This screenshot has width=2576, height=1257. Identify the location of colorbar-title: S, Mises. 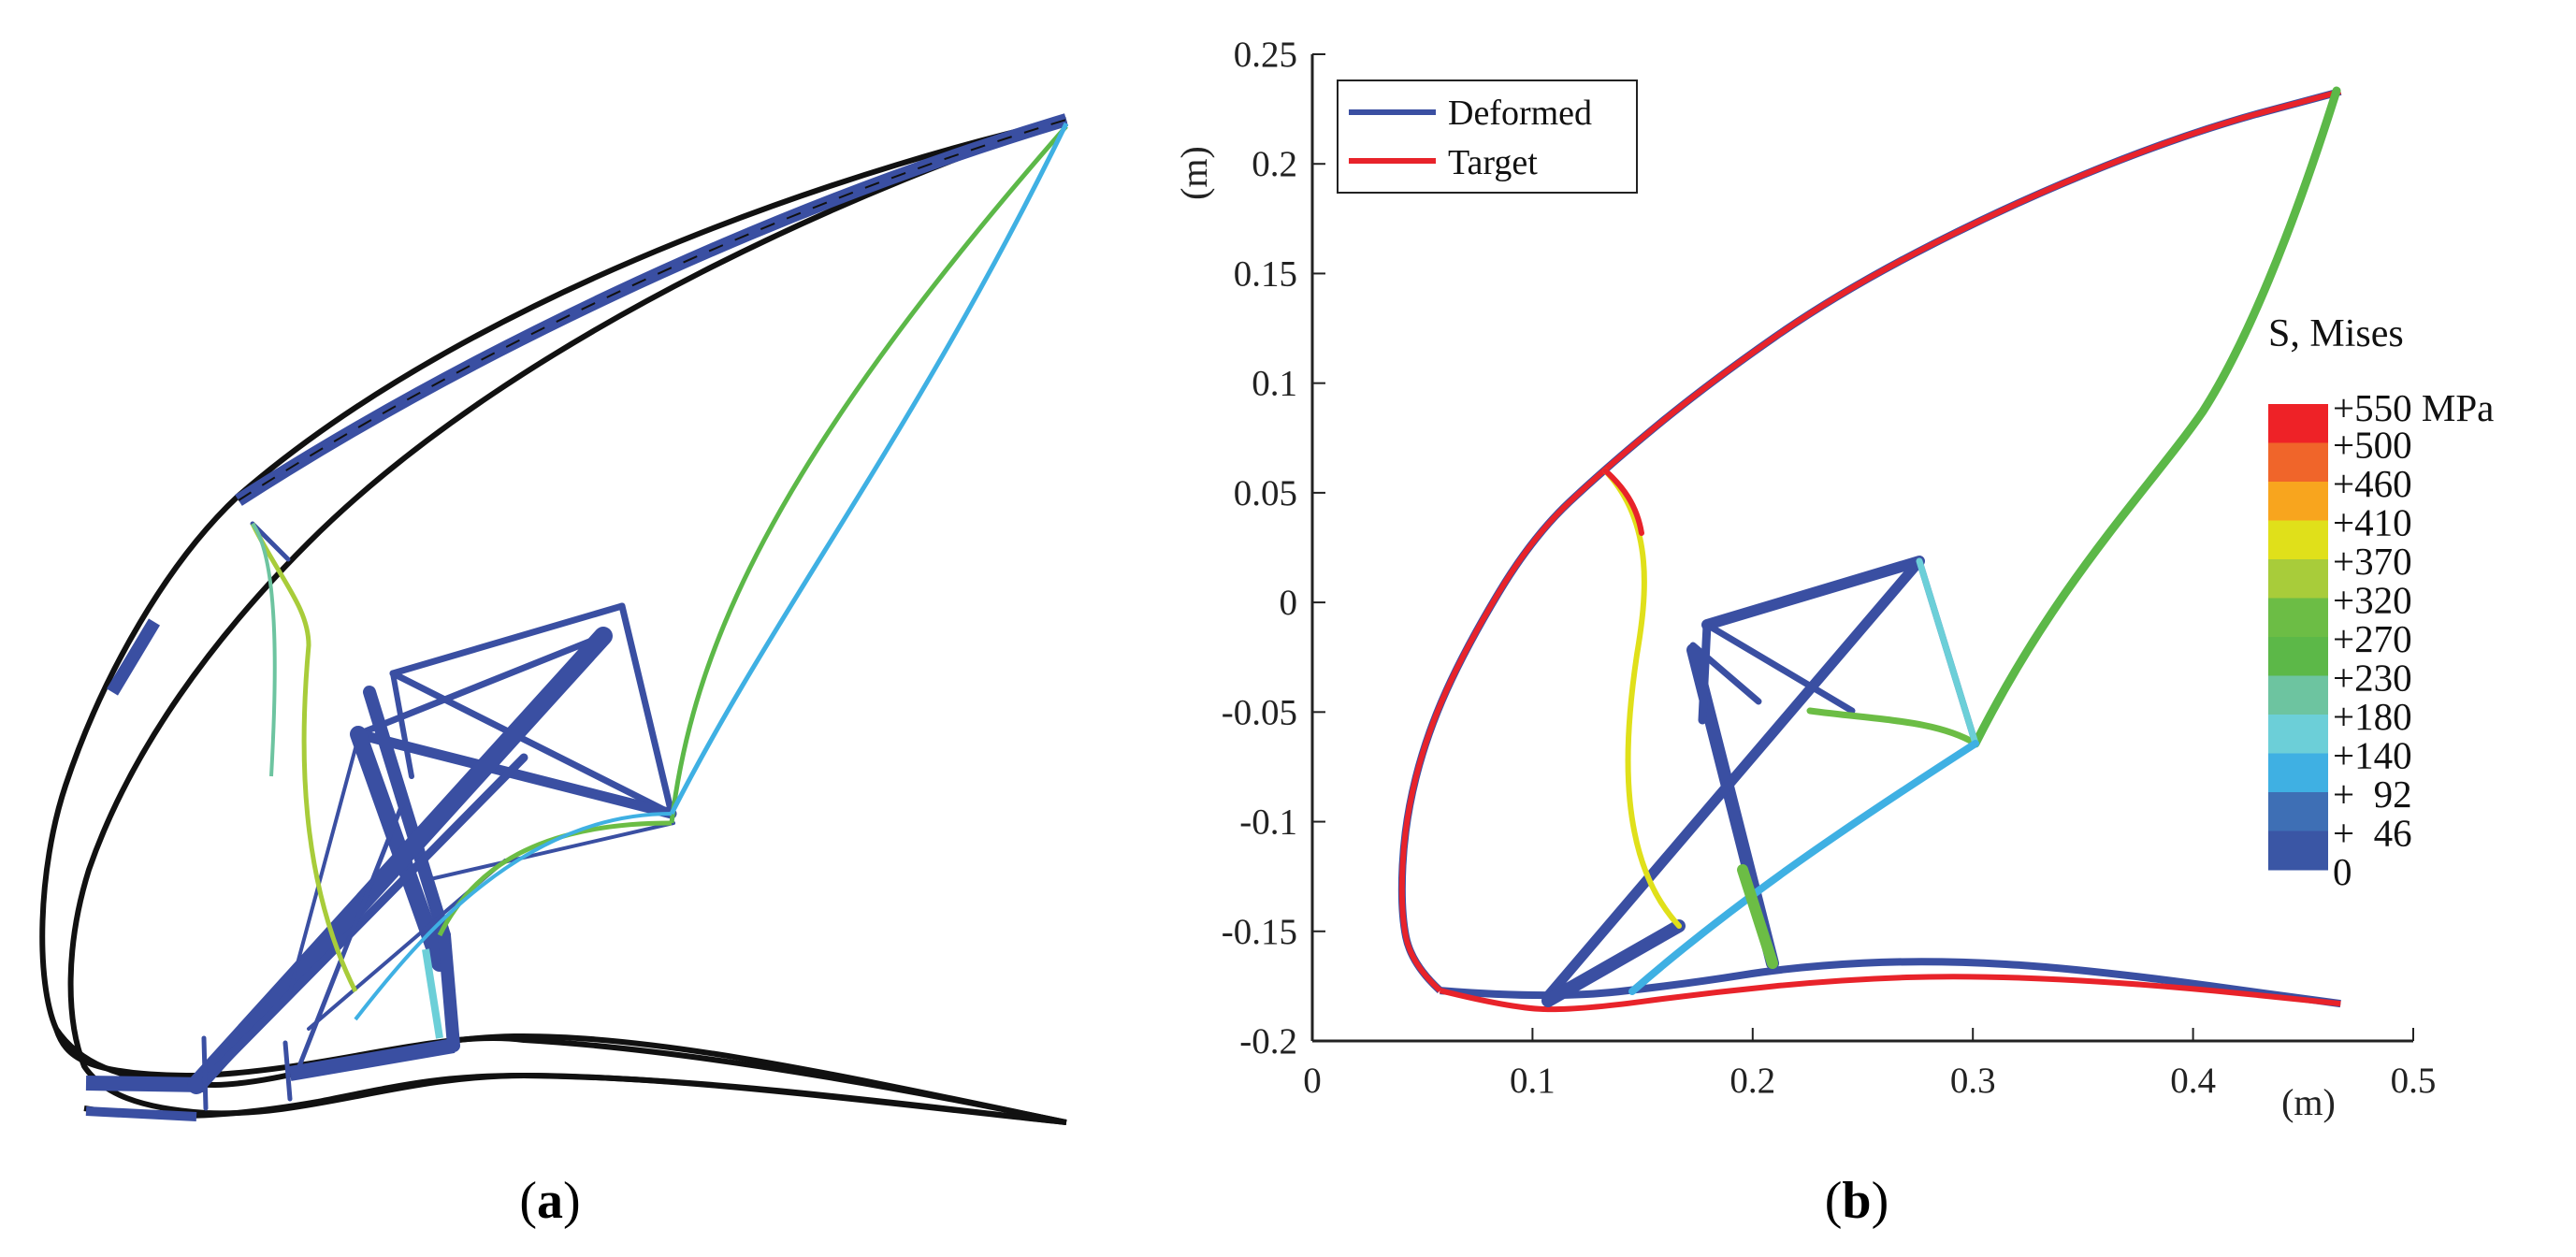
(2336, 333).